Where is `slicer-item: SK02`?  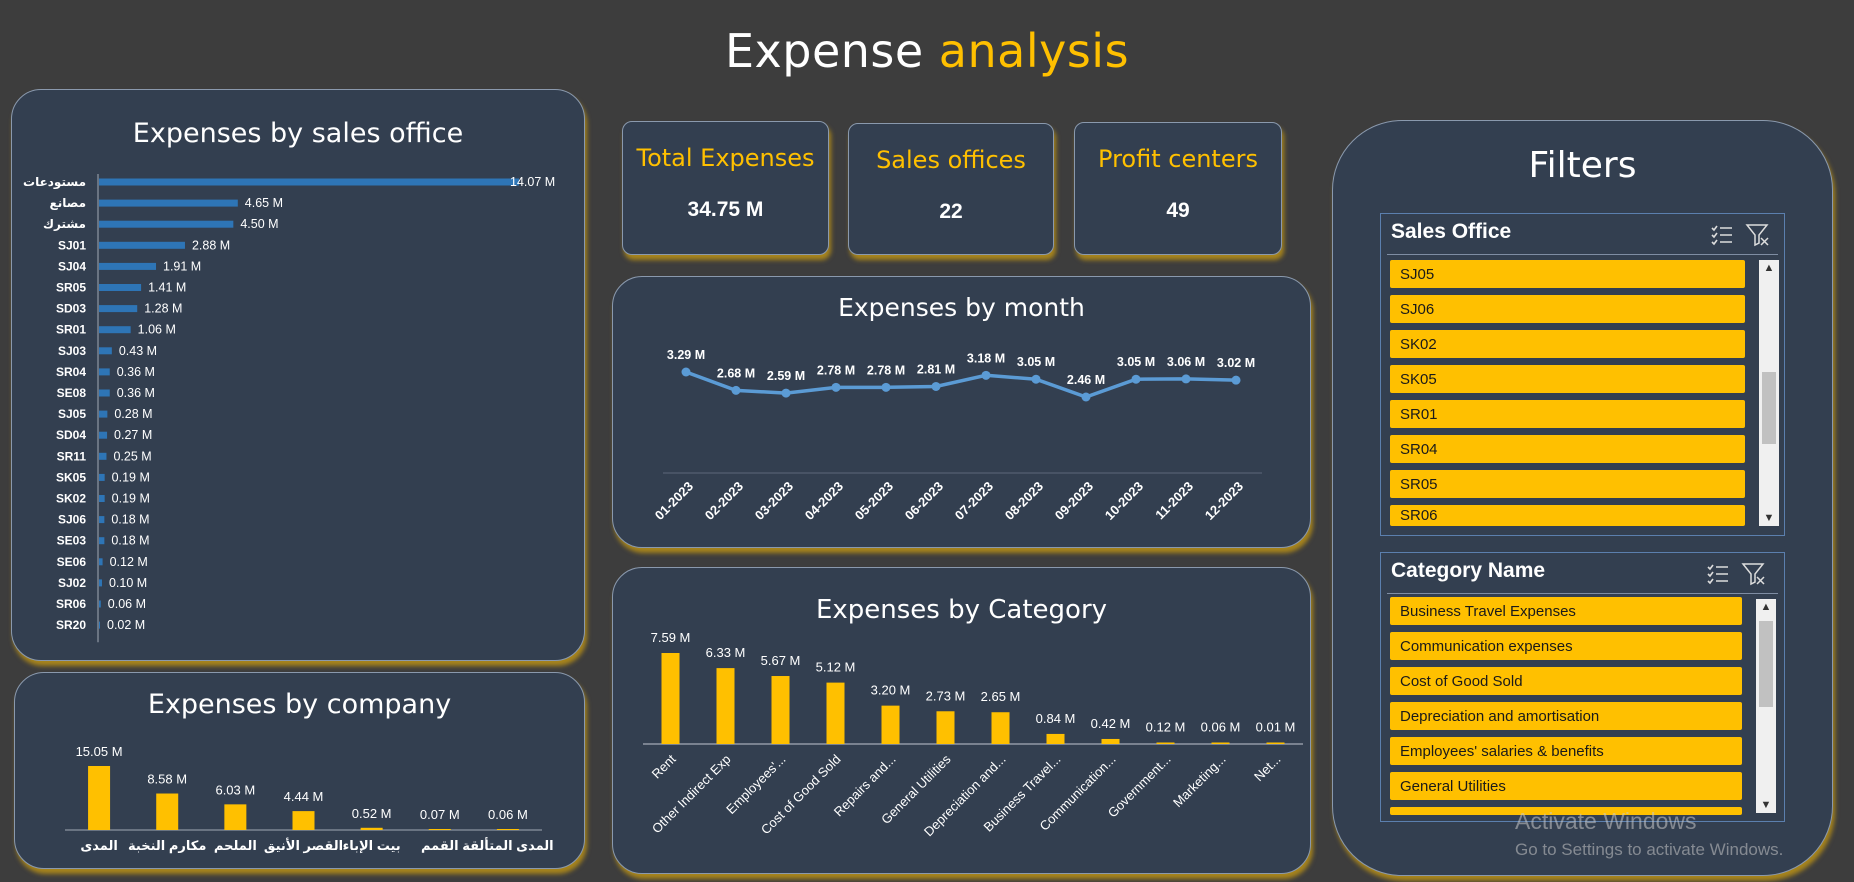 slicer-item: SK02 is located at coordinates (1567, 344).